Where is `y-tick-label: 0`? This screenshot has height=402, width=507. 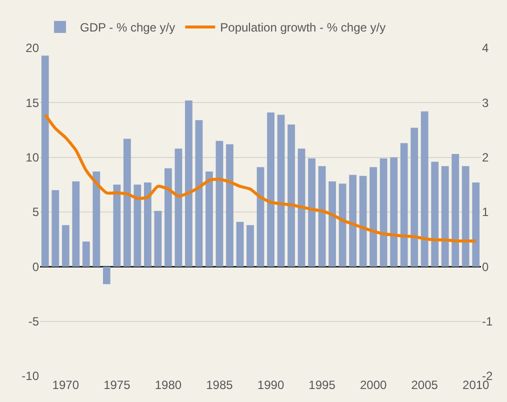 y-tick-label: 0 is located at coordinates (36, 267).